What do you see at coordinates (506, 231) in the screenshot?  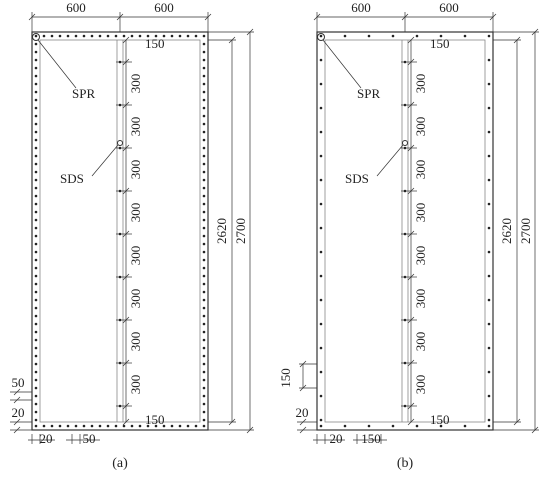 I see `dimension-label: 2620` at bounding box center [506, 231].